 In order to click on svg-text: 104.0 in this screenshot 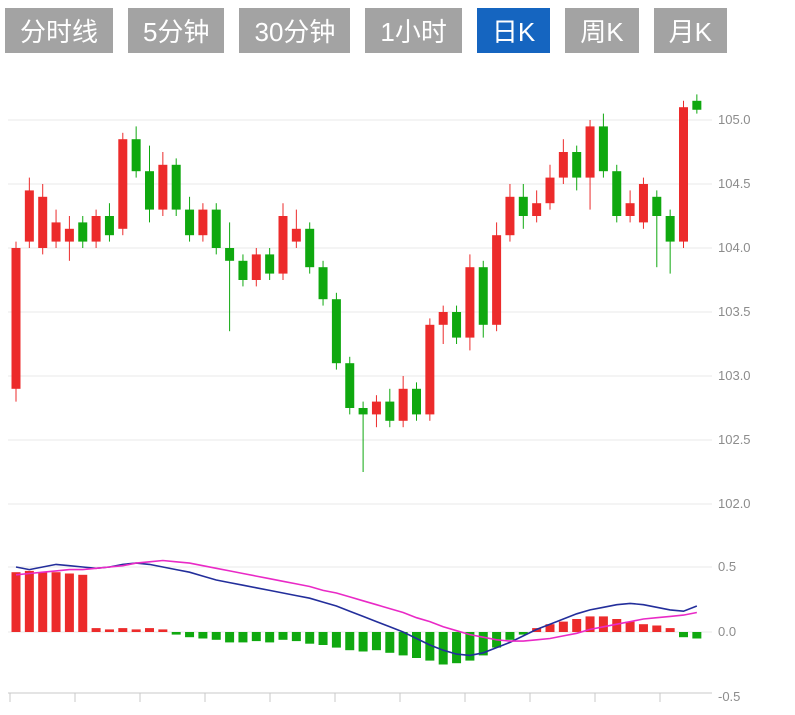, I will do `click(734, 247)`.